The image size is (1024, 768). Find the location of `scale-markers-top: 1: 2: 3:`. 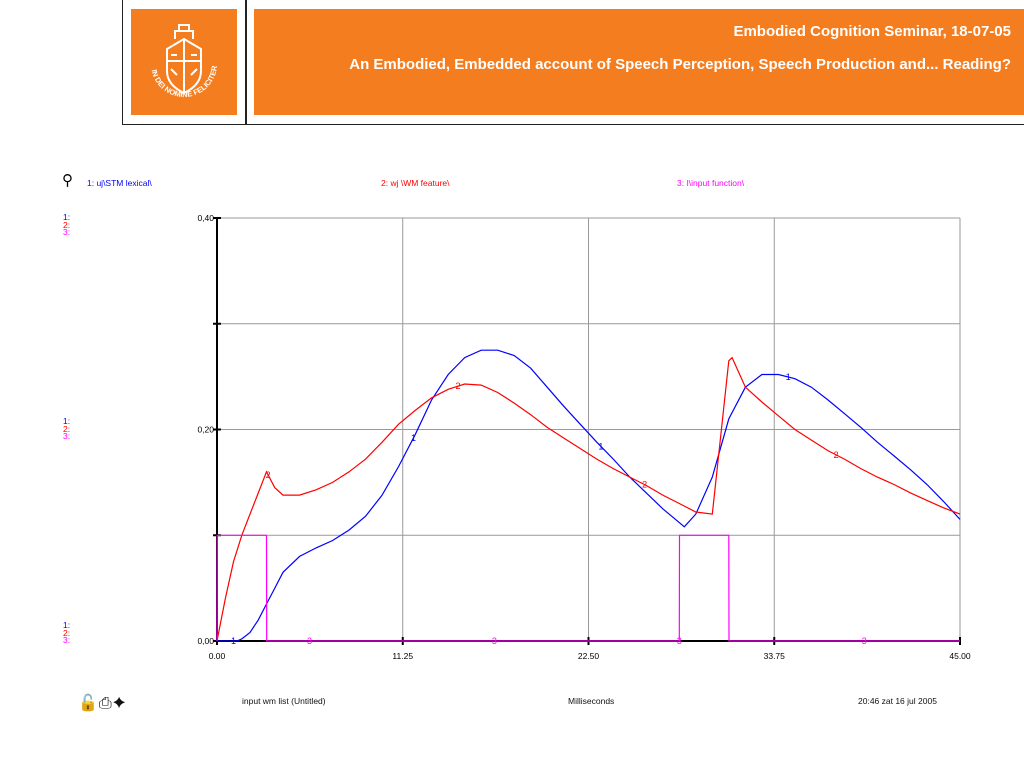

scale-markers-top: 1: 2: 3: is located at coordinates (67, 224).